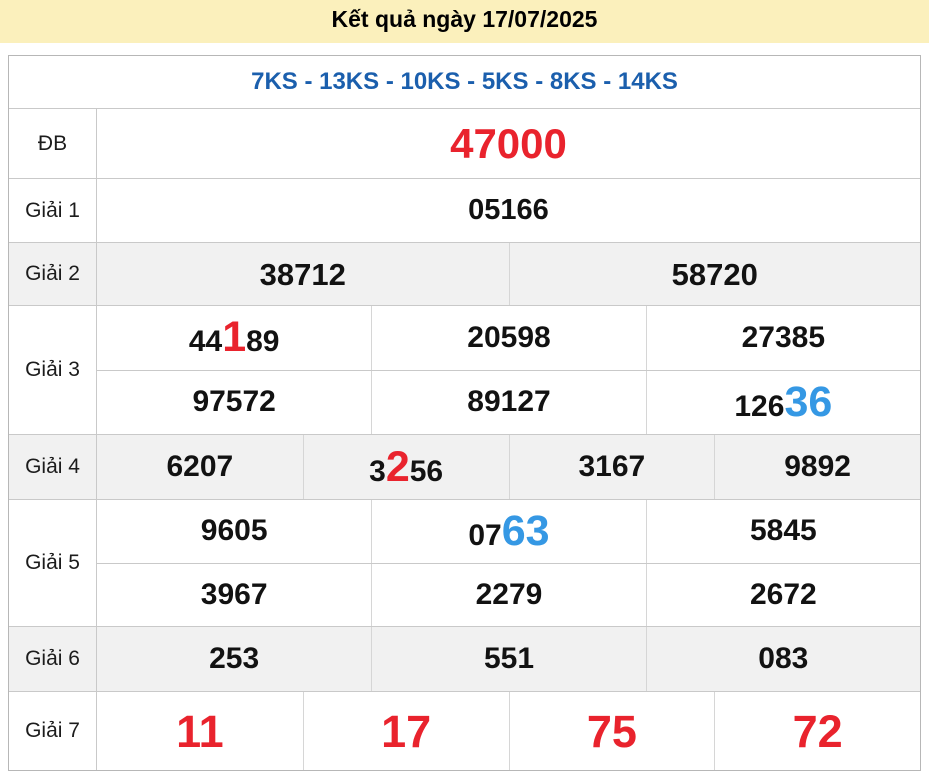  I want to click on prize-cell: 2672, so click(782, 594).